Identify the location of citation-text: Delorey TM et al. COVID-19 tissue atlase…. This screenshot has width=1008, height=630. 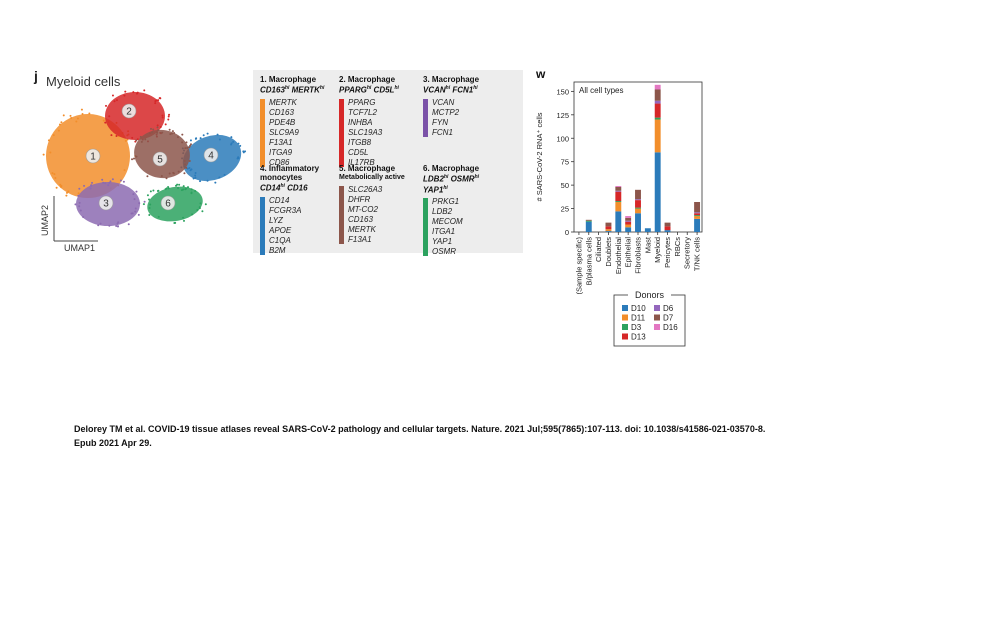
(420, 436).